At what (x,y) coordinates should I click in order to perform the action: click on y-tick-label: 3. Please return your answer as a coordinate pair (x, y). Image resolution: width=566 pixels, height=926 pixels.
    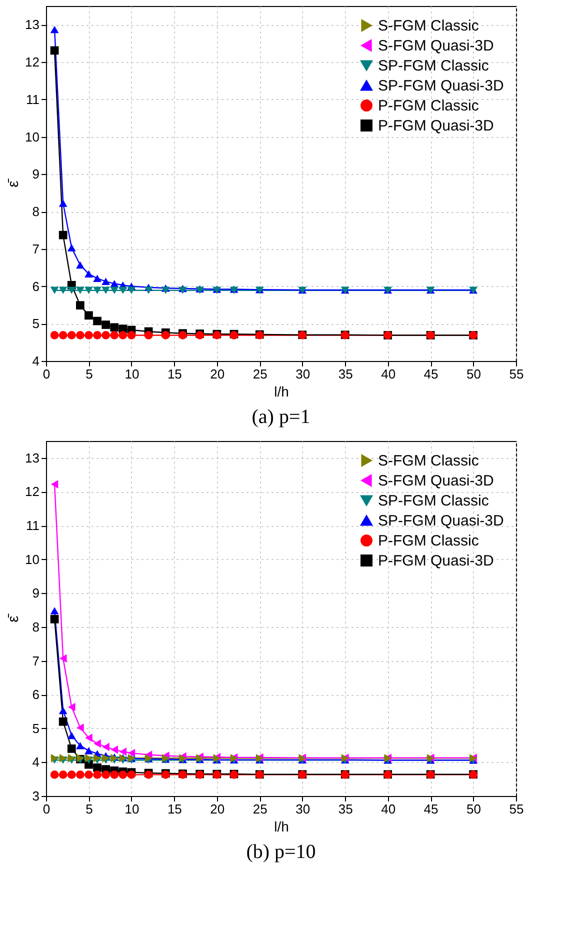
    Looking at the image, I should click on (36, 796).